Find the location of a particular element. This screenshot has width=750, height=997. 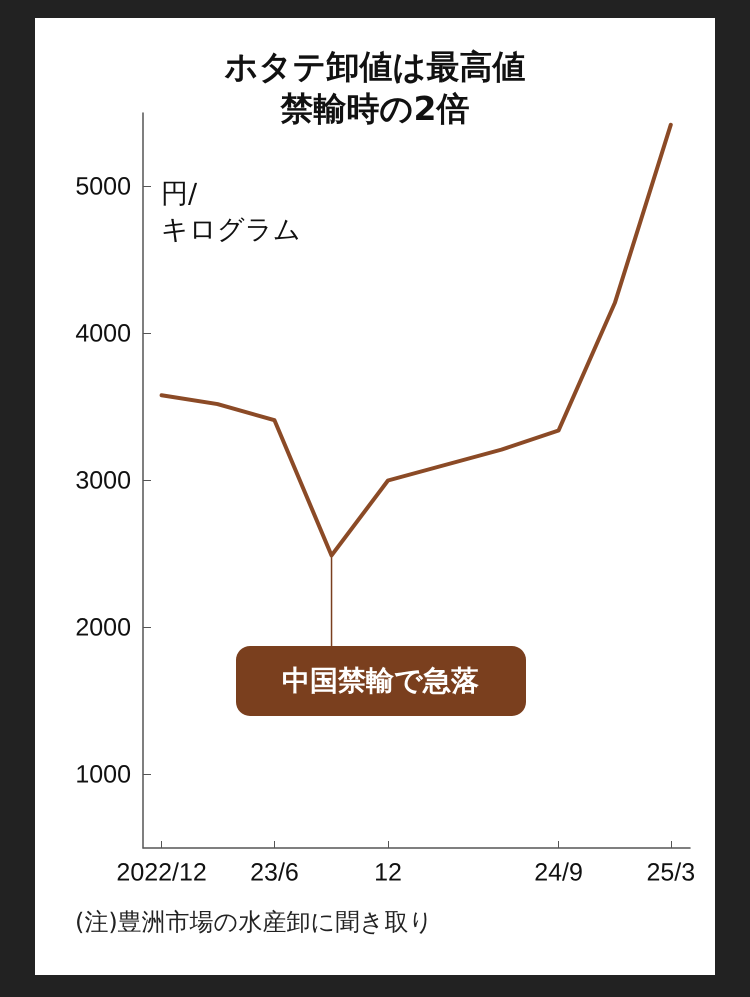

y-tick-label: 5000 is located at coordinates (103, 186).